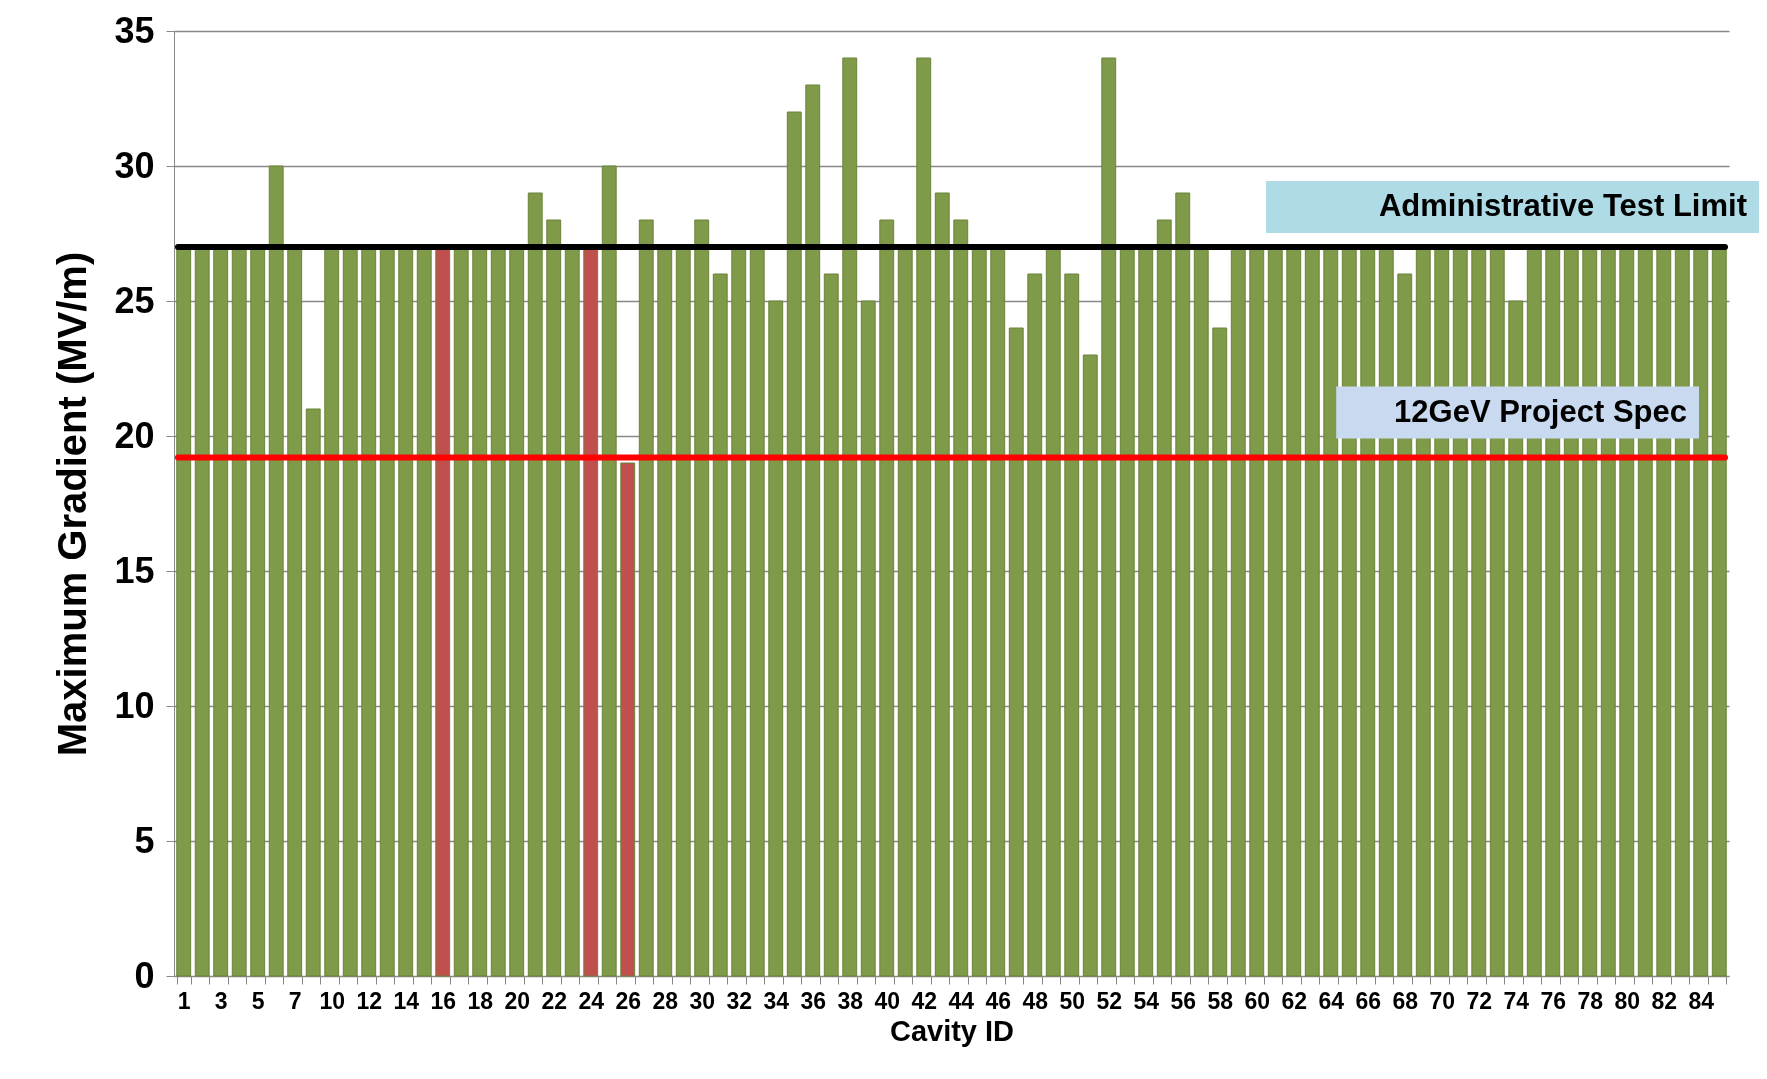 This screenshot has width=1767, height=1079. Describe the element at coordinates (1146, 1000) in the screenshot. I see `x-tick-label: 54` at that location.